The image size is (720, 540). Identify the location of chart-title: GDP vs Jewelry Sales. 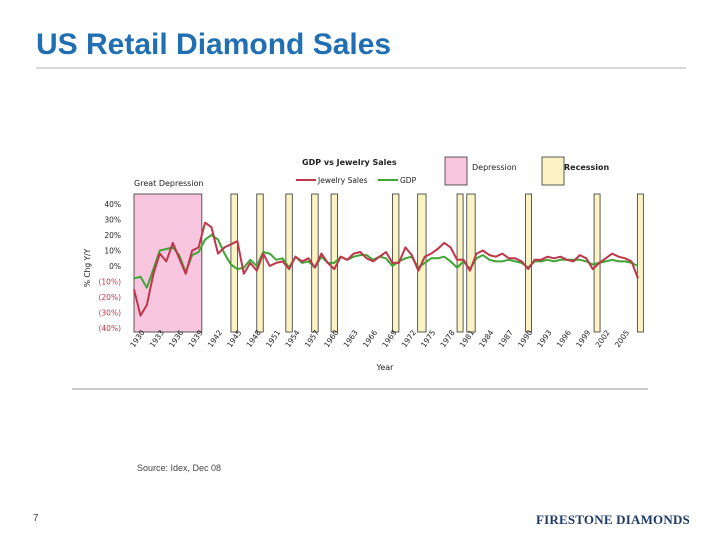
(349, 162).